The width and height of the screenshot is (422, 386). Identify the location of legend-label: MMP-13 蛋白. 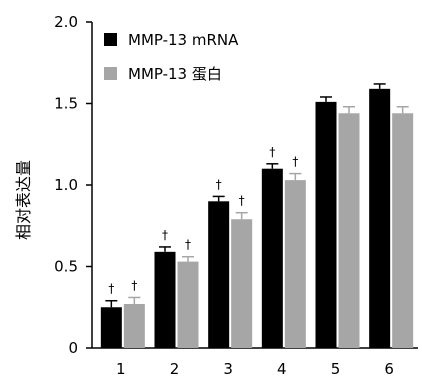
(175, 74).